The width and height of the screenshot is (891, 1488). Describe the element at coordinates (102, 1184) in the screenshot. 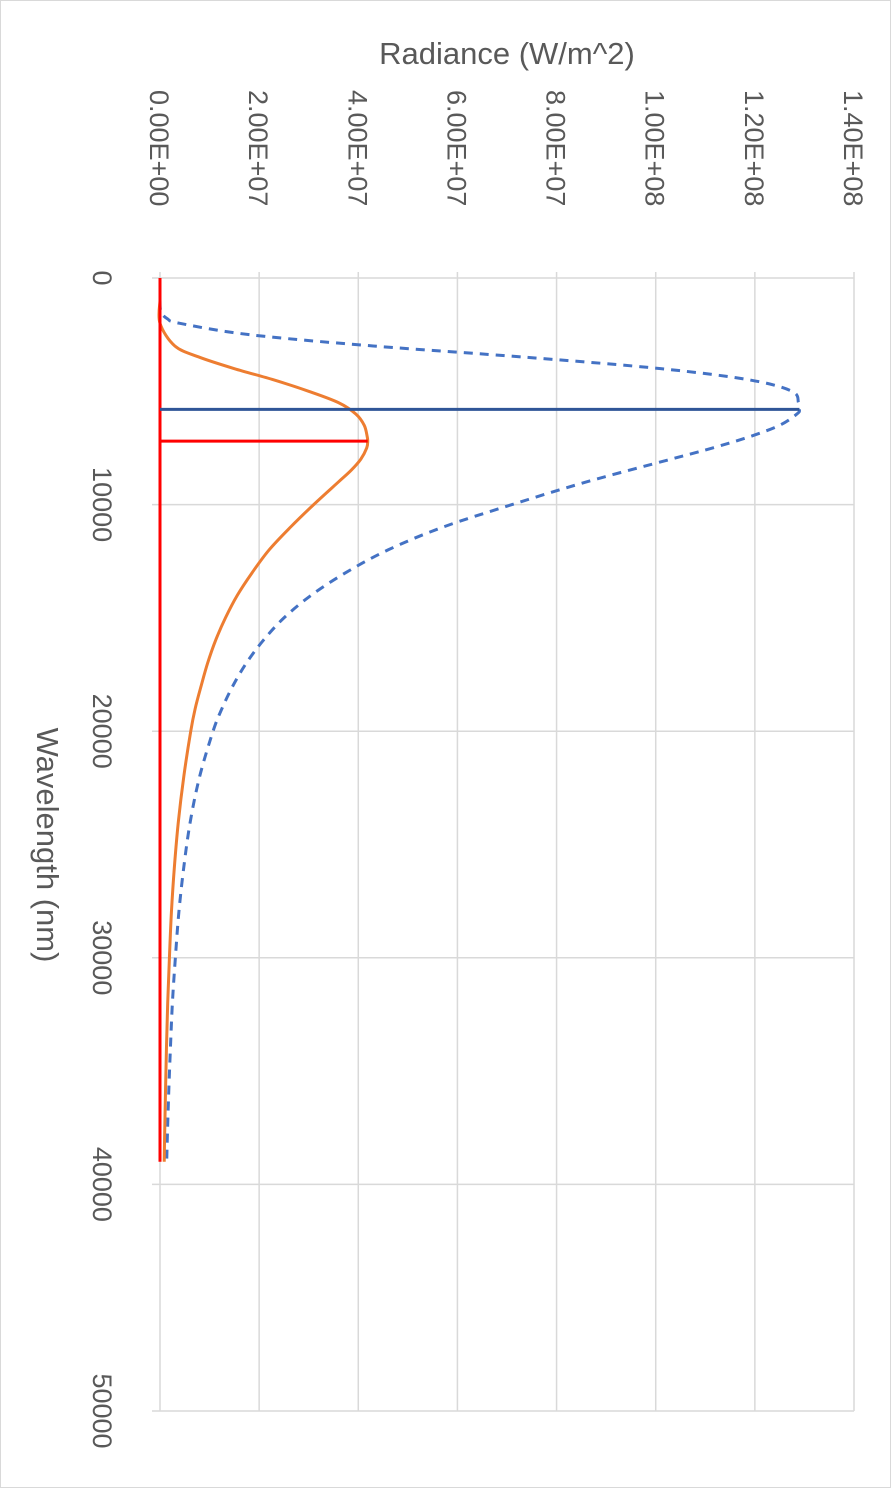

I see `wavelength-tick-label: 40000` at that location.